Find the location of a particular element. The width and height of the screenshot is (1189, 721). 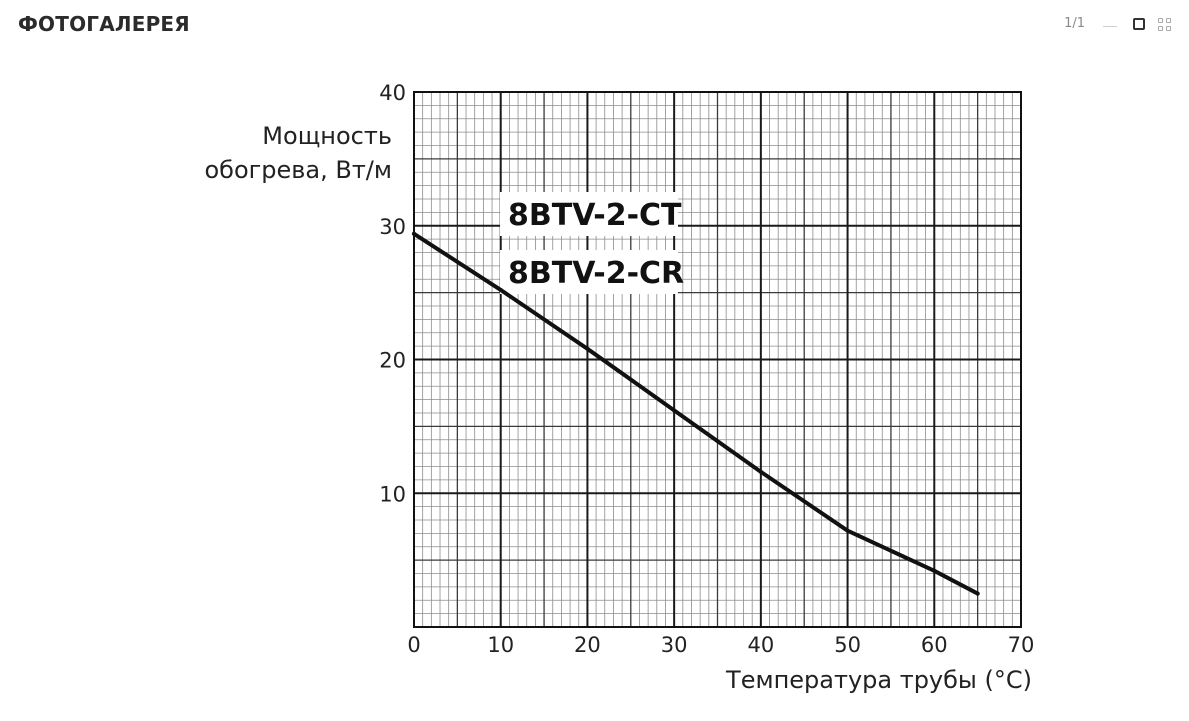

model-labels: 8BTV-2-CT 8BTV-2-CR is located at coordinates (592, 243).